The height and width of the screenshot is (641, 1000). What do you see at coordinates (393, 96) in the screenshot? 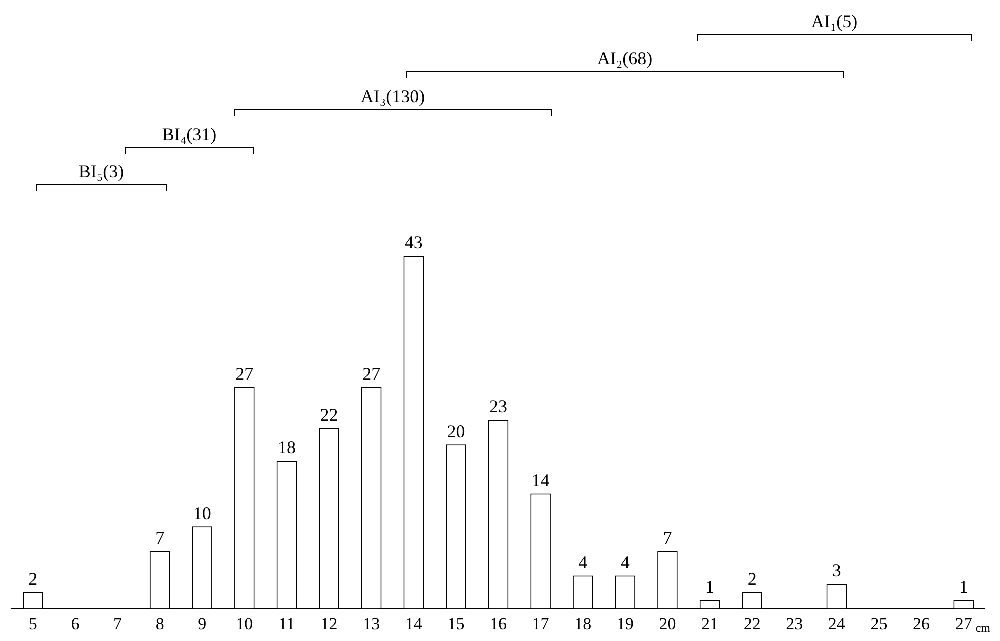
I see `text: AI₃(130)` at bounding box center [393, 96].